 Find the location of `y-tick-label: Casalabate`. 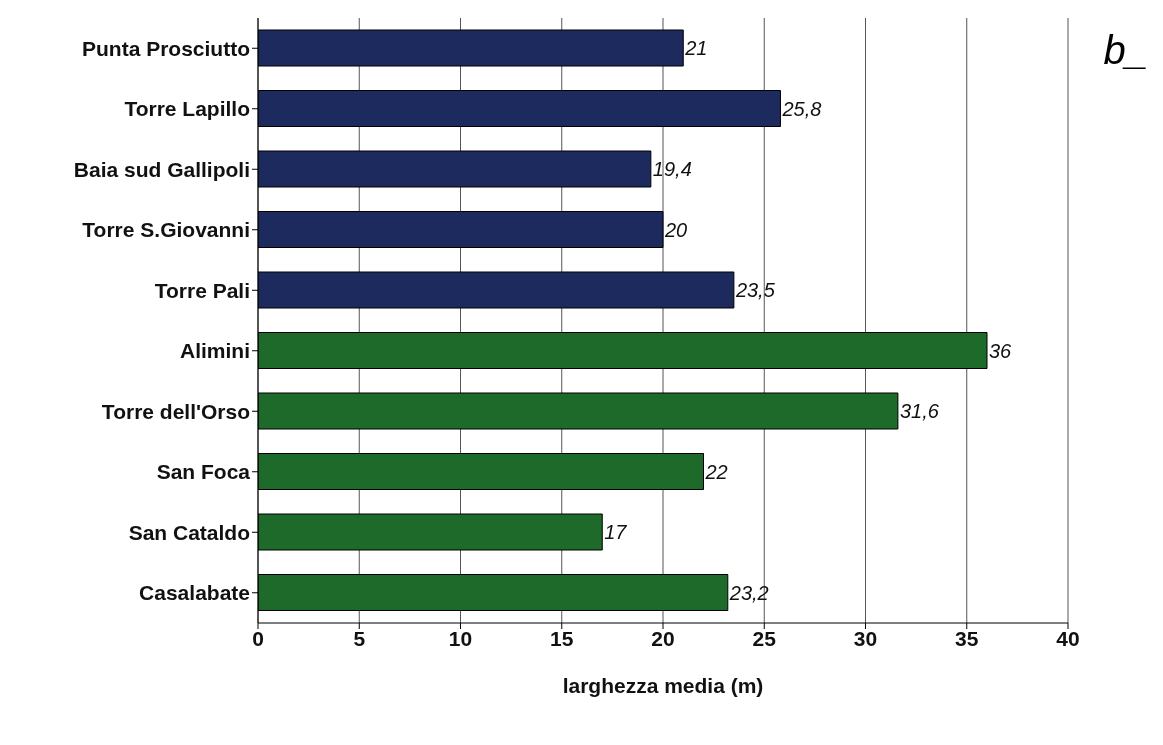

y-tick-label: Casalabate is located at coordinates (194, 593).